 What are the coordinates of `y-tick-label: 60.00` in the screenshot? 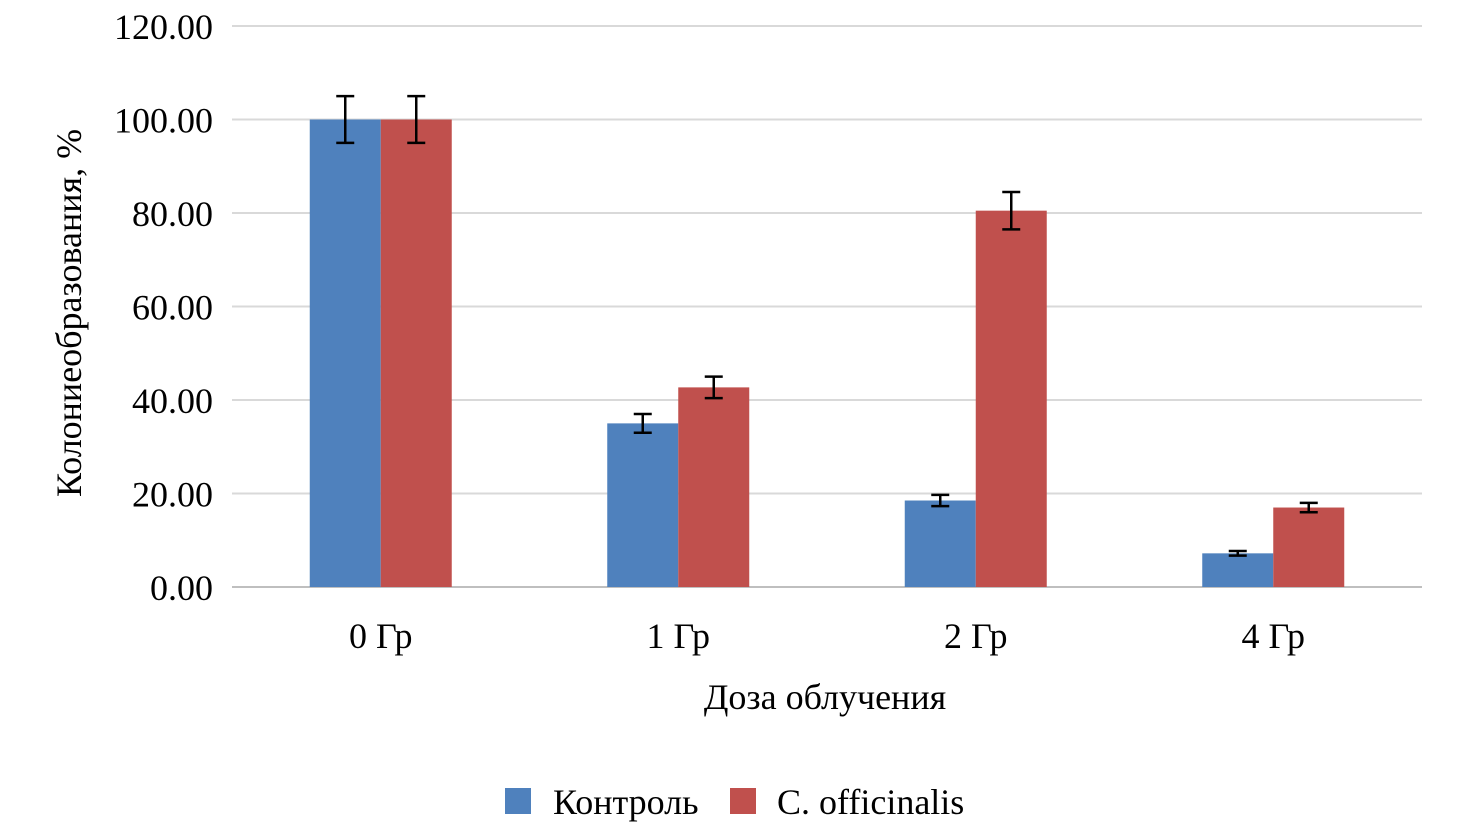 It's located at (172, 308).